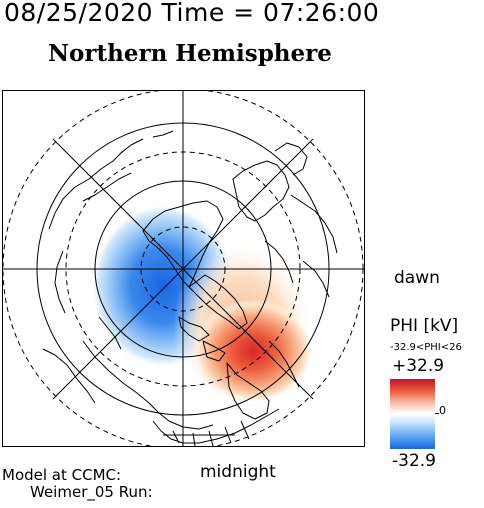 Image resolution: width=484 pixels, height=508 pixels. I want to click on run-label: Weimer_05 Run:, so click(91, 492).